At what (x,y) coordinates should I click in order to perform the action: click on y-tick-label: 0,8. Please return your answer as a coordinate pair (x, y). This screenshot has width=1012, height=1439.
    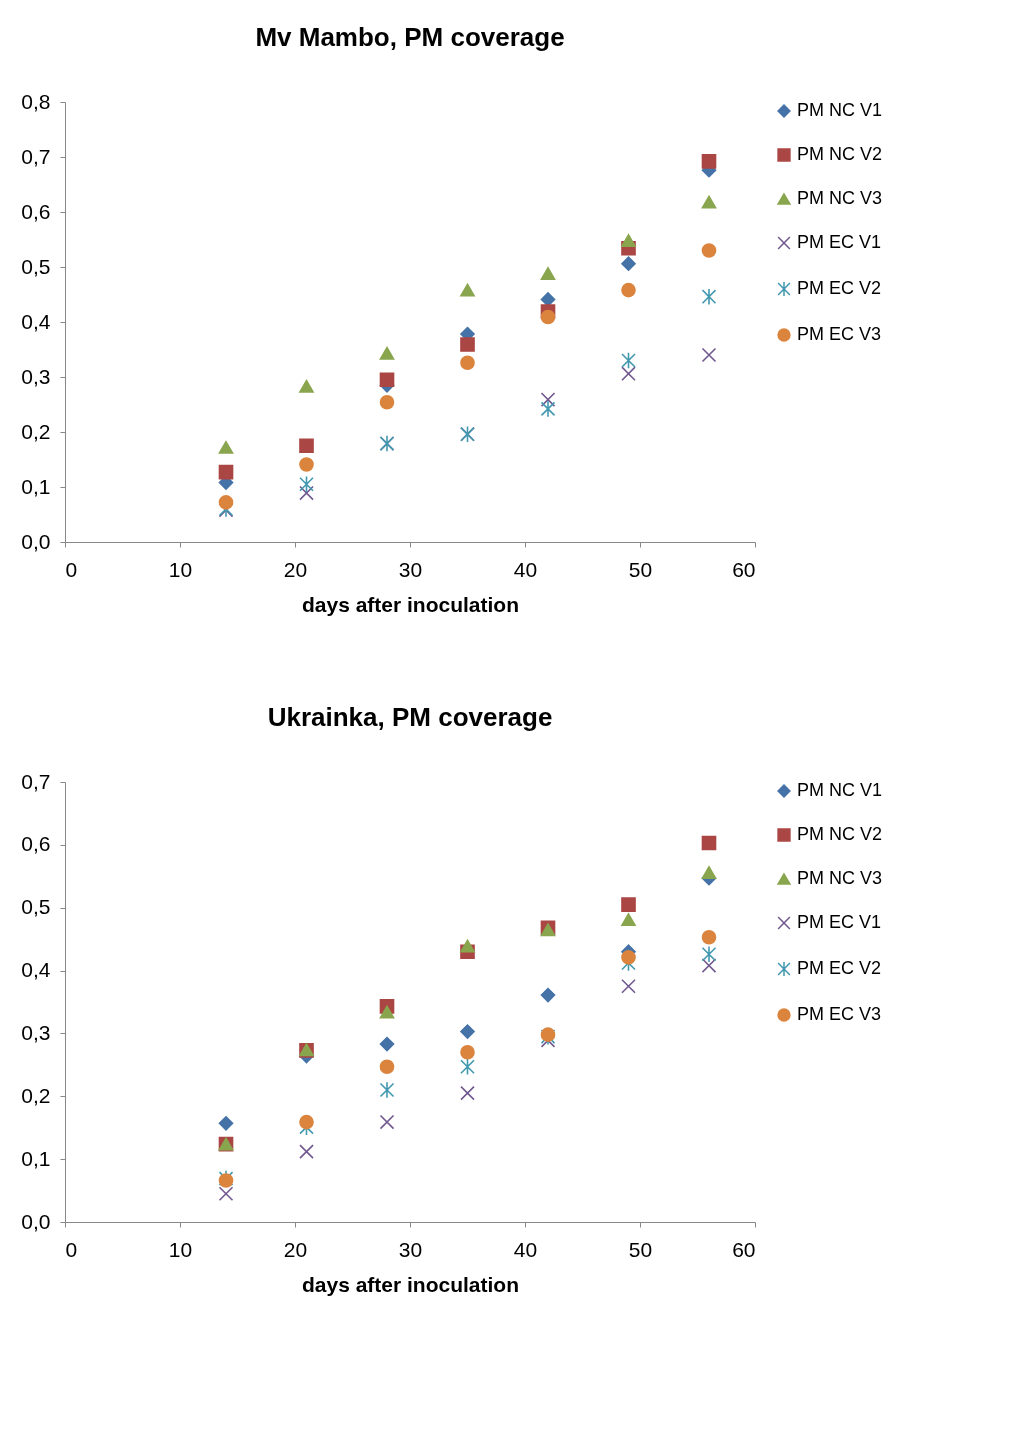
    Looking at the image, I should click on (36, 101).